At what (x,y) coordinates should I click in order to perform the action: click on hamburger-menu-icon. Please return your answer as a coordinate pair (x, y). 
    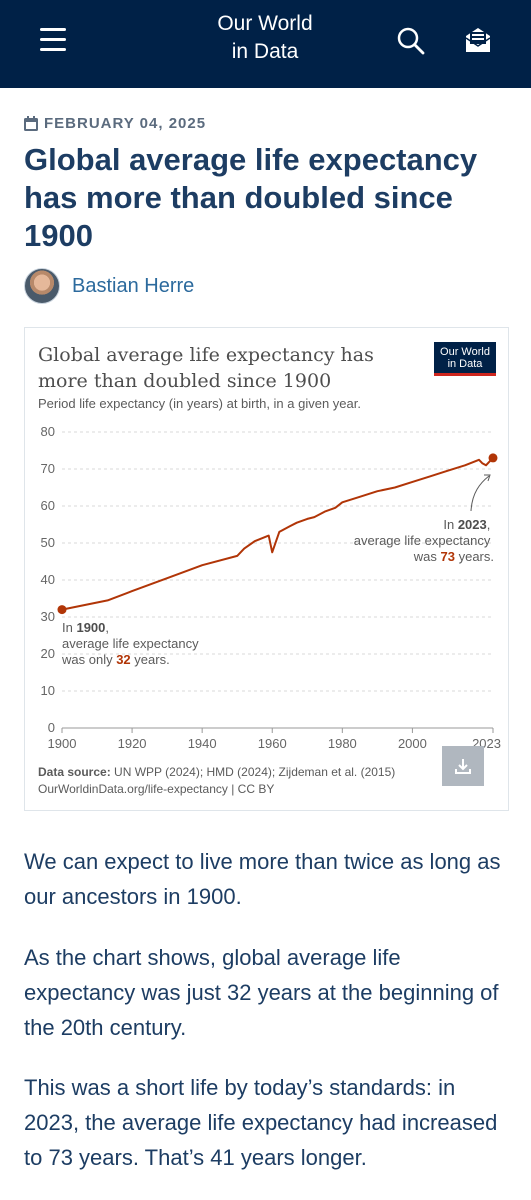
    Looking at the image, I should click on (53, 40).